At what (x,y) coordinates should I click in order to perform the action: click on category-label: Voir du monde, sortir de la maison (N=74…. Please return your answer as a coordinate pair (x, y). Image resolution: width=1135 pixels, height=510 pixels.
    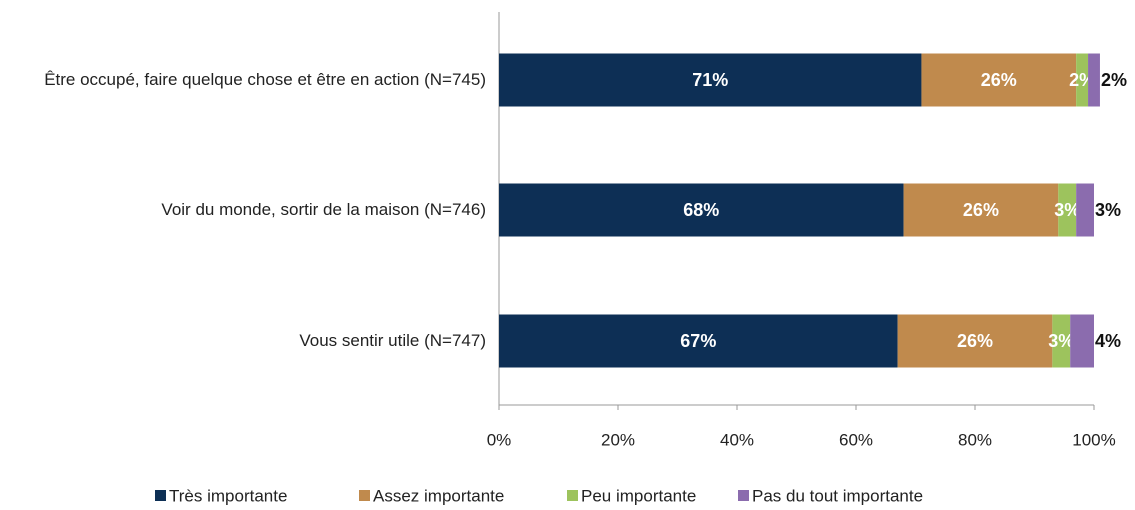
    Looking at the image, I should click on (323, 209).